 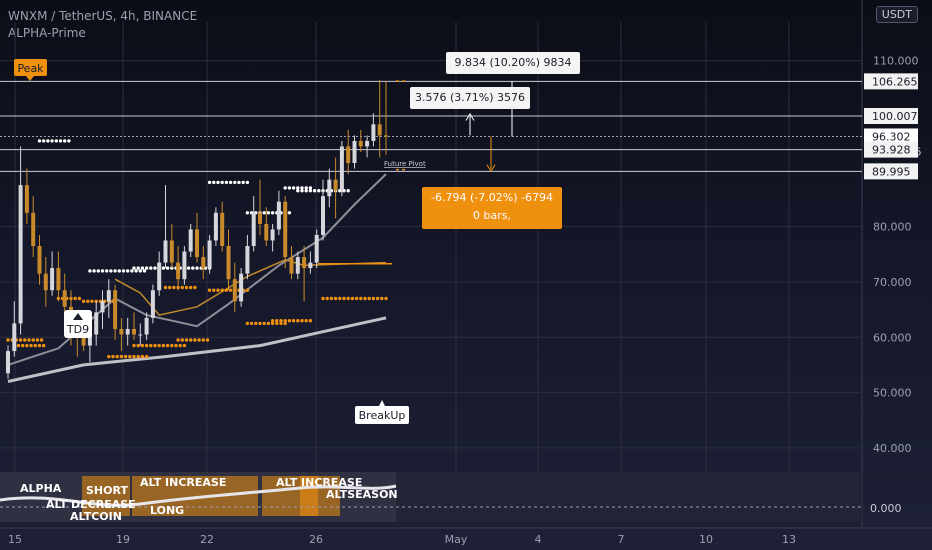 What do you see at coordinates (41, 488) in the screenshot?
I see `oscillator-label: ALPHA` at bounding box center [41, 488].